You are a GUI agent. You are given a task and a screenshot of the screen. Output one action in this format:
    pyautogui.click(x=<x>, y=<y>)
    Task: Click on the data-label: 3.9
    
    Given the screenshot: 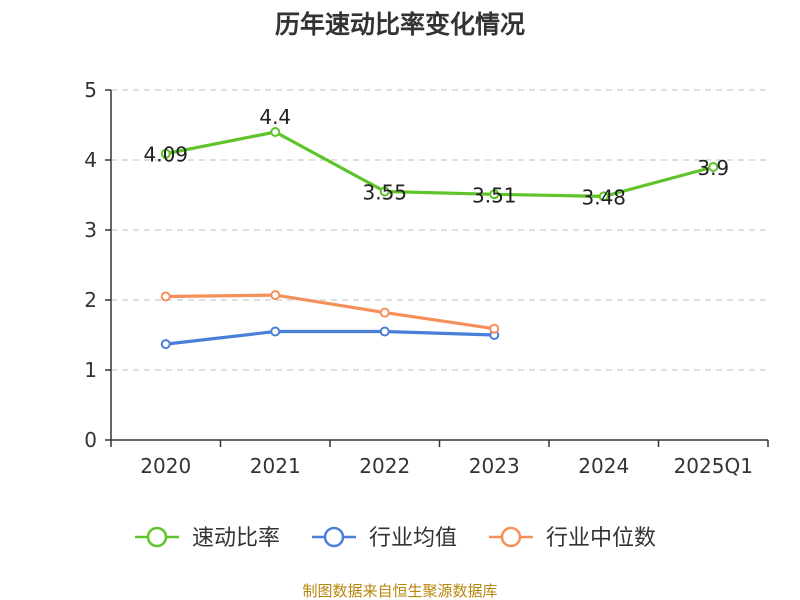 What is the action you would take?
    pyautogui.click(x=713, y=168)
    